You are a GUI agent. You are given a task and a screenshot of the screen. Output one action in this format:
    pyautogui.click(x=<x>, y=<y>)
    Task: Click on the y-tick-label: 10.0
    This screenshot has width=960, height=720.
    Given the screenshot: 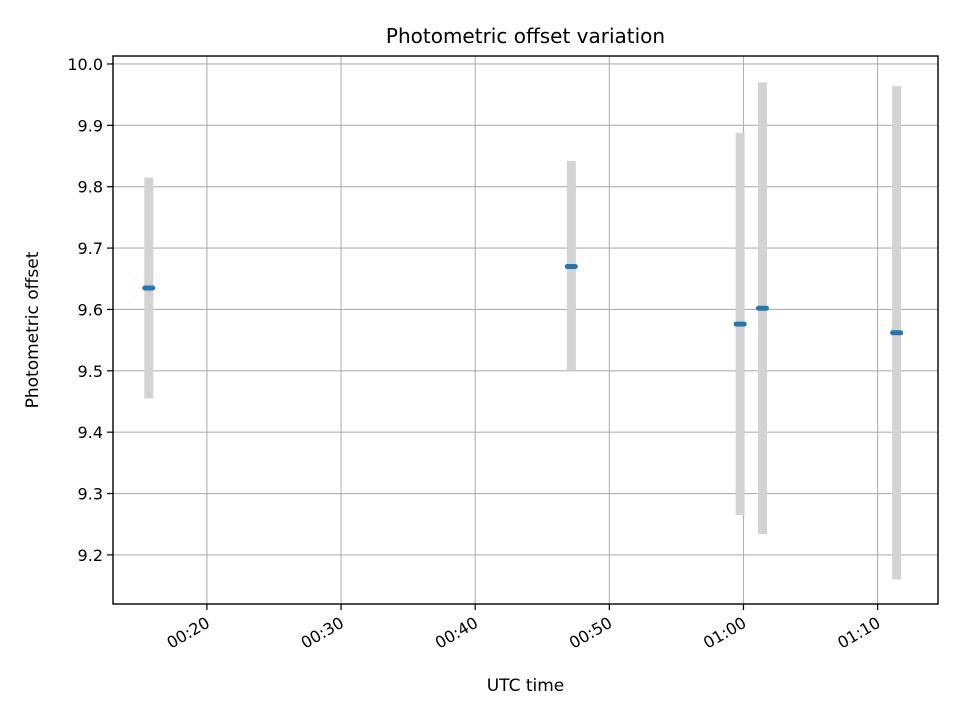 What is the action you would take?
    pyautogui.click(x=85, y=64)
    